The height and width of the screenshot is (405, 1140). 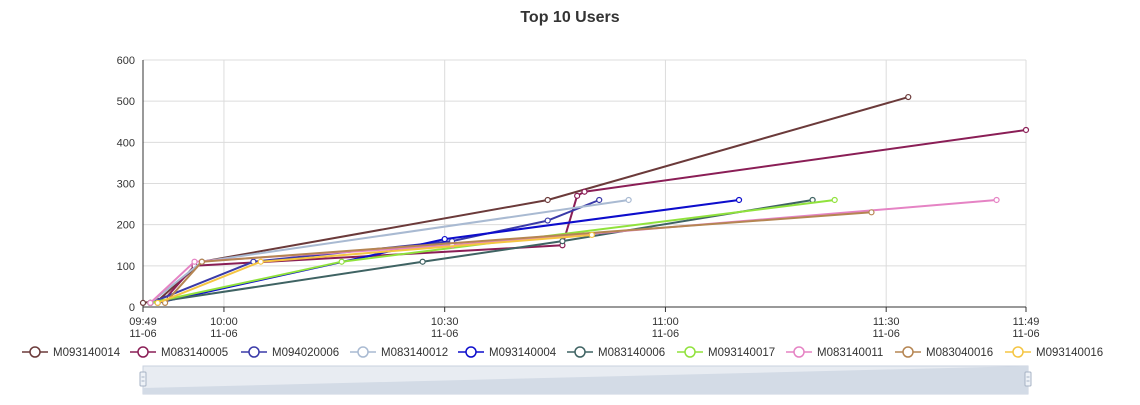 What do you see at coordinates (224, 322) in the screenshot?
I see `x-tick-label: 10:00` at bounding box center [224, 322].